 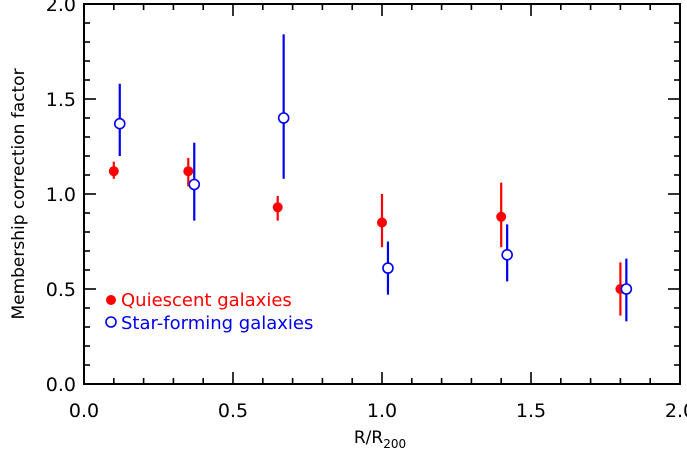 What do you see at coordinates (233, 411) in the screenshot?
I see `x-tick-label: 0.5` at bounding box center [233, 411].